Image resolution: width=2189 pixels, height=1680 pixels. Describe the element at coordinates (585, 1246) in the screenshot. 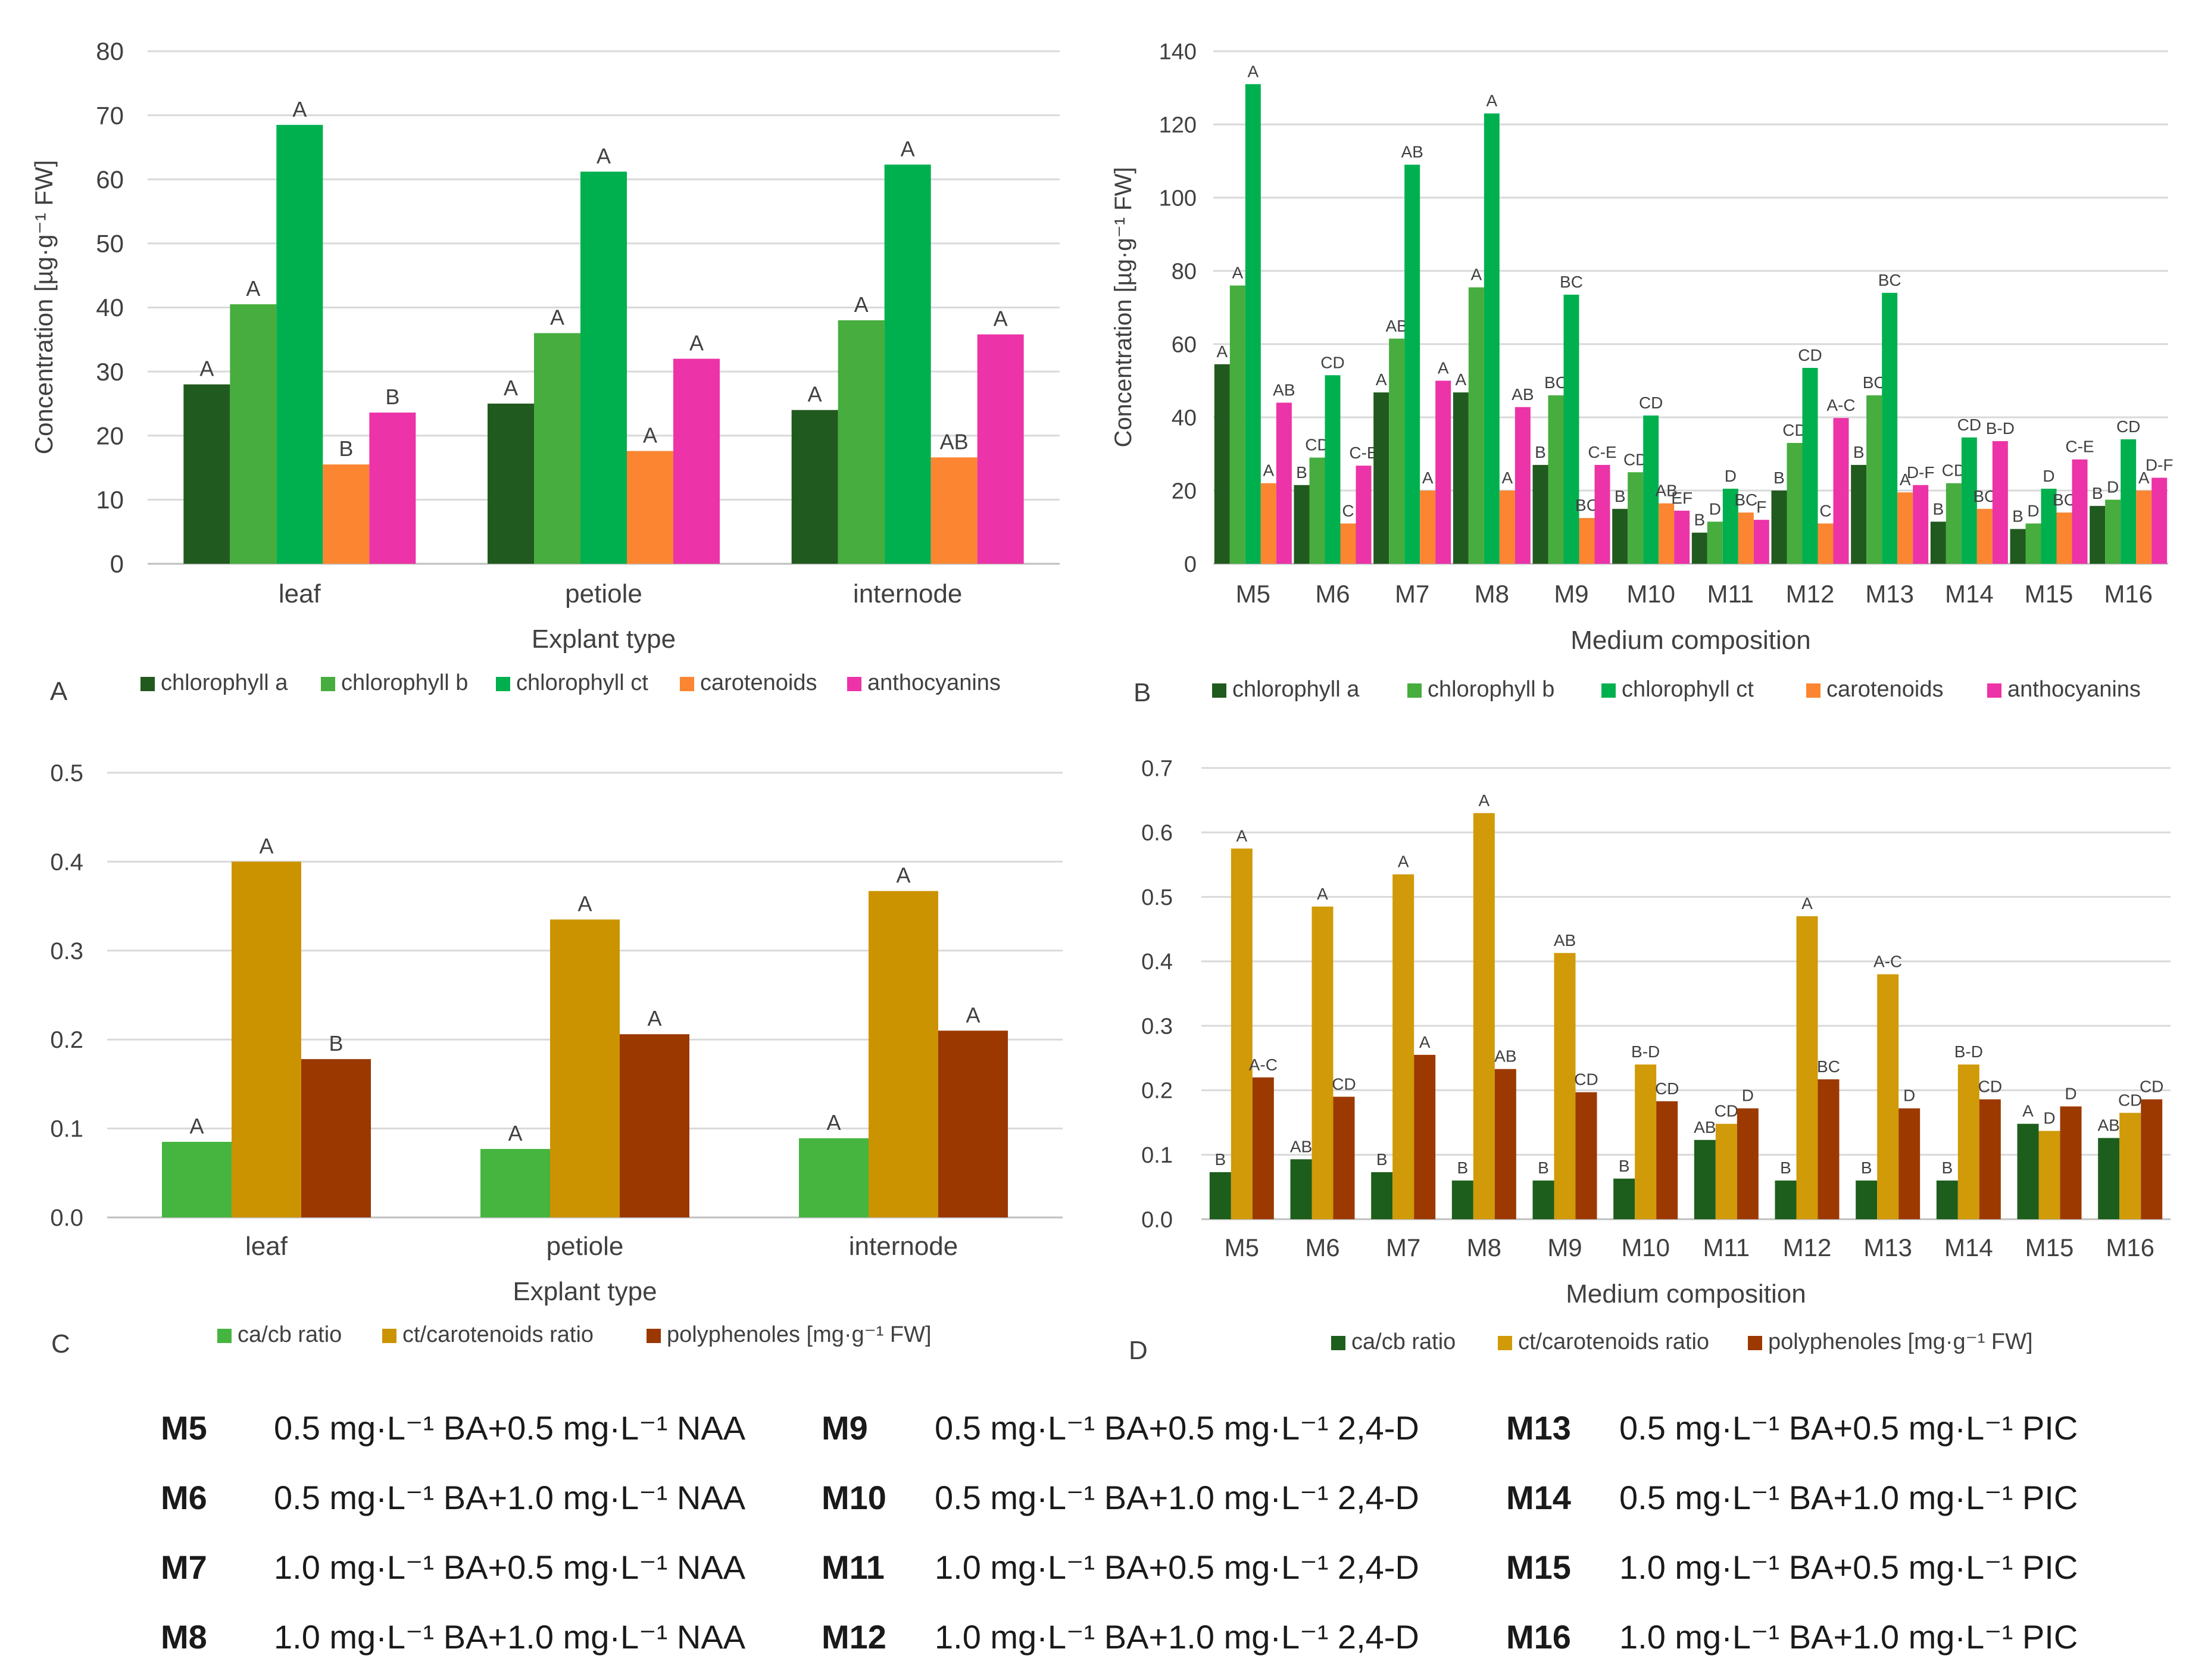

I see `x-tick-label: petiole` at that location.